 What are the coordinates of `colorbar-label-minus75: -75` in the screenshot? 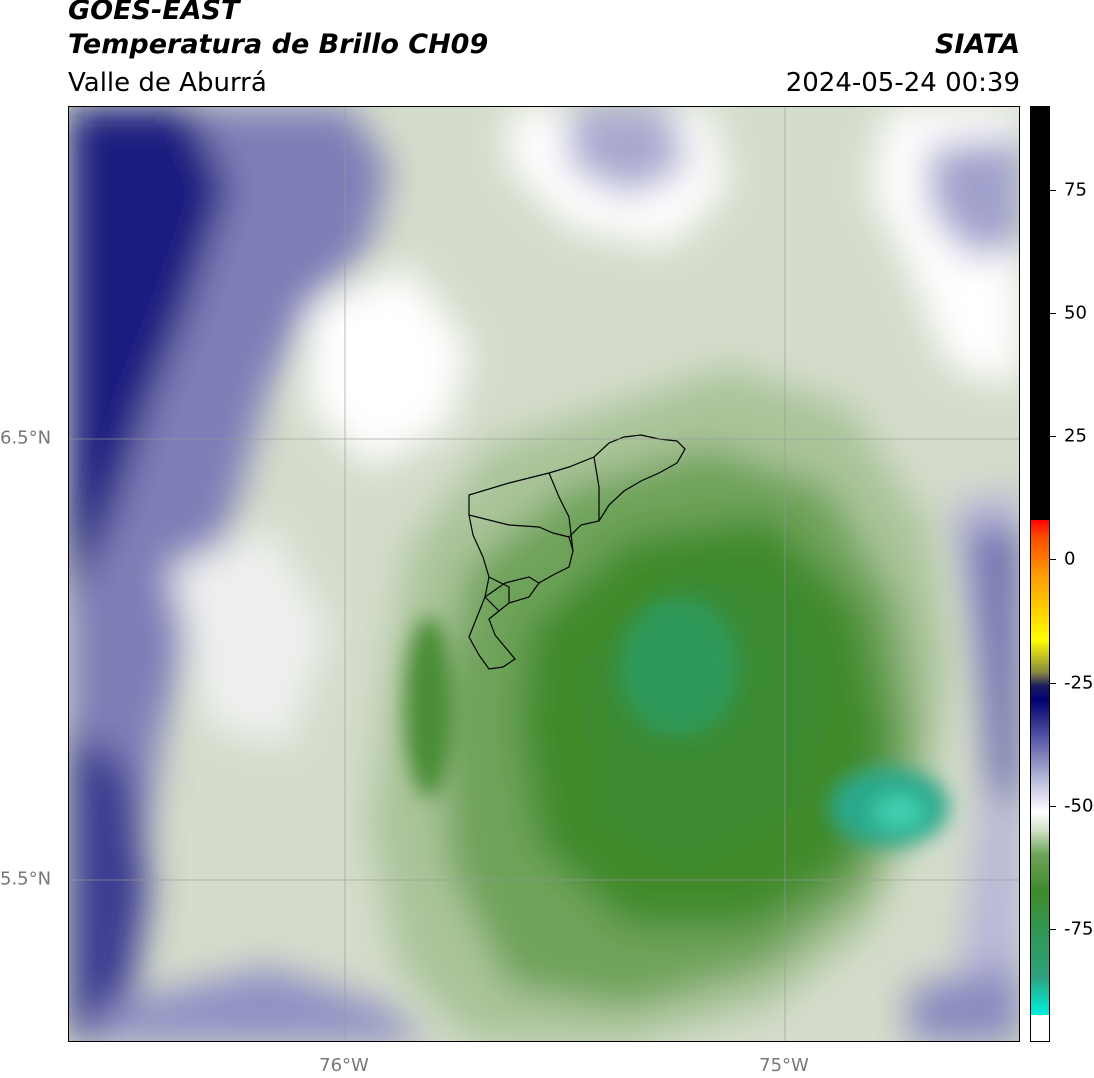 It's located at (1079, 929).